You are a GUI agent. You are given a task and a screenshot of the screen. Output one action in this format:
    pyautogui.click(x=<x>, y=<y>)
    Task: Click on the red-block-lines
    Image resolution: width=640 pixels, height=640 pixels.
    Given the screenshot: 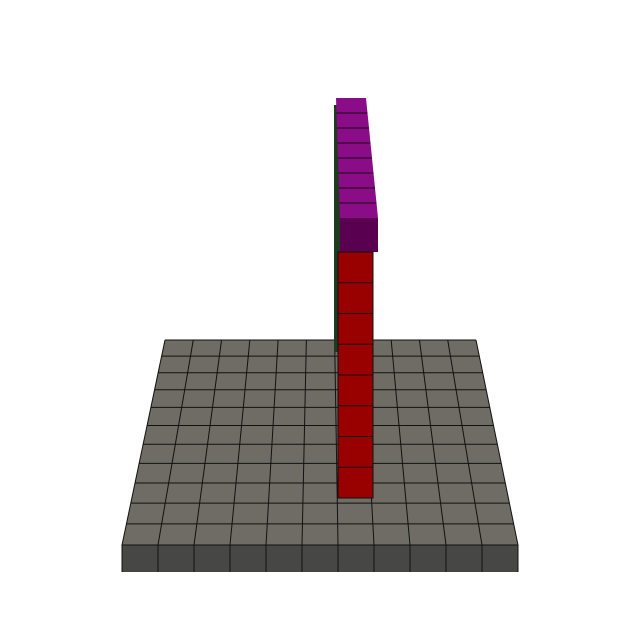 What is the action you would take?
    pyautogui.click(x=355, y=375)
    